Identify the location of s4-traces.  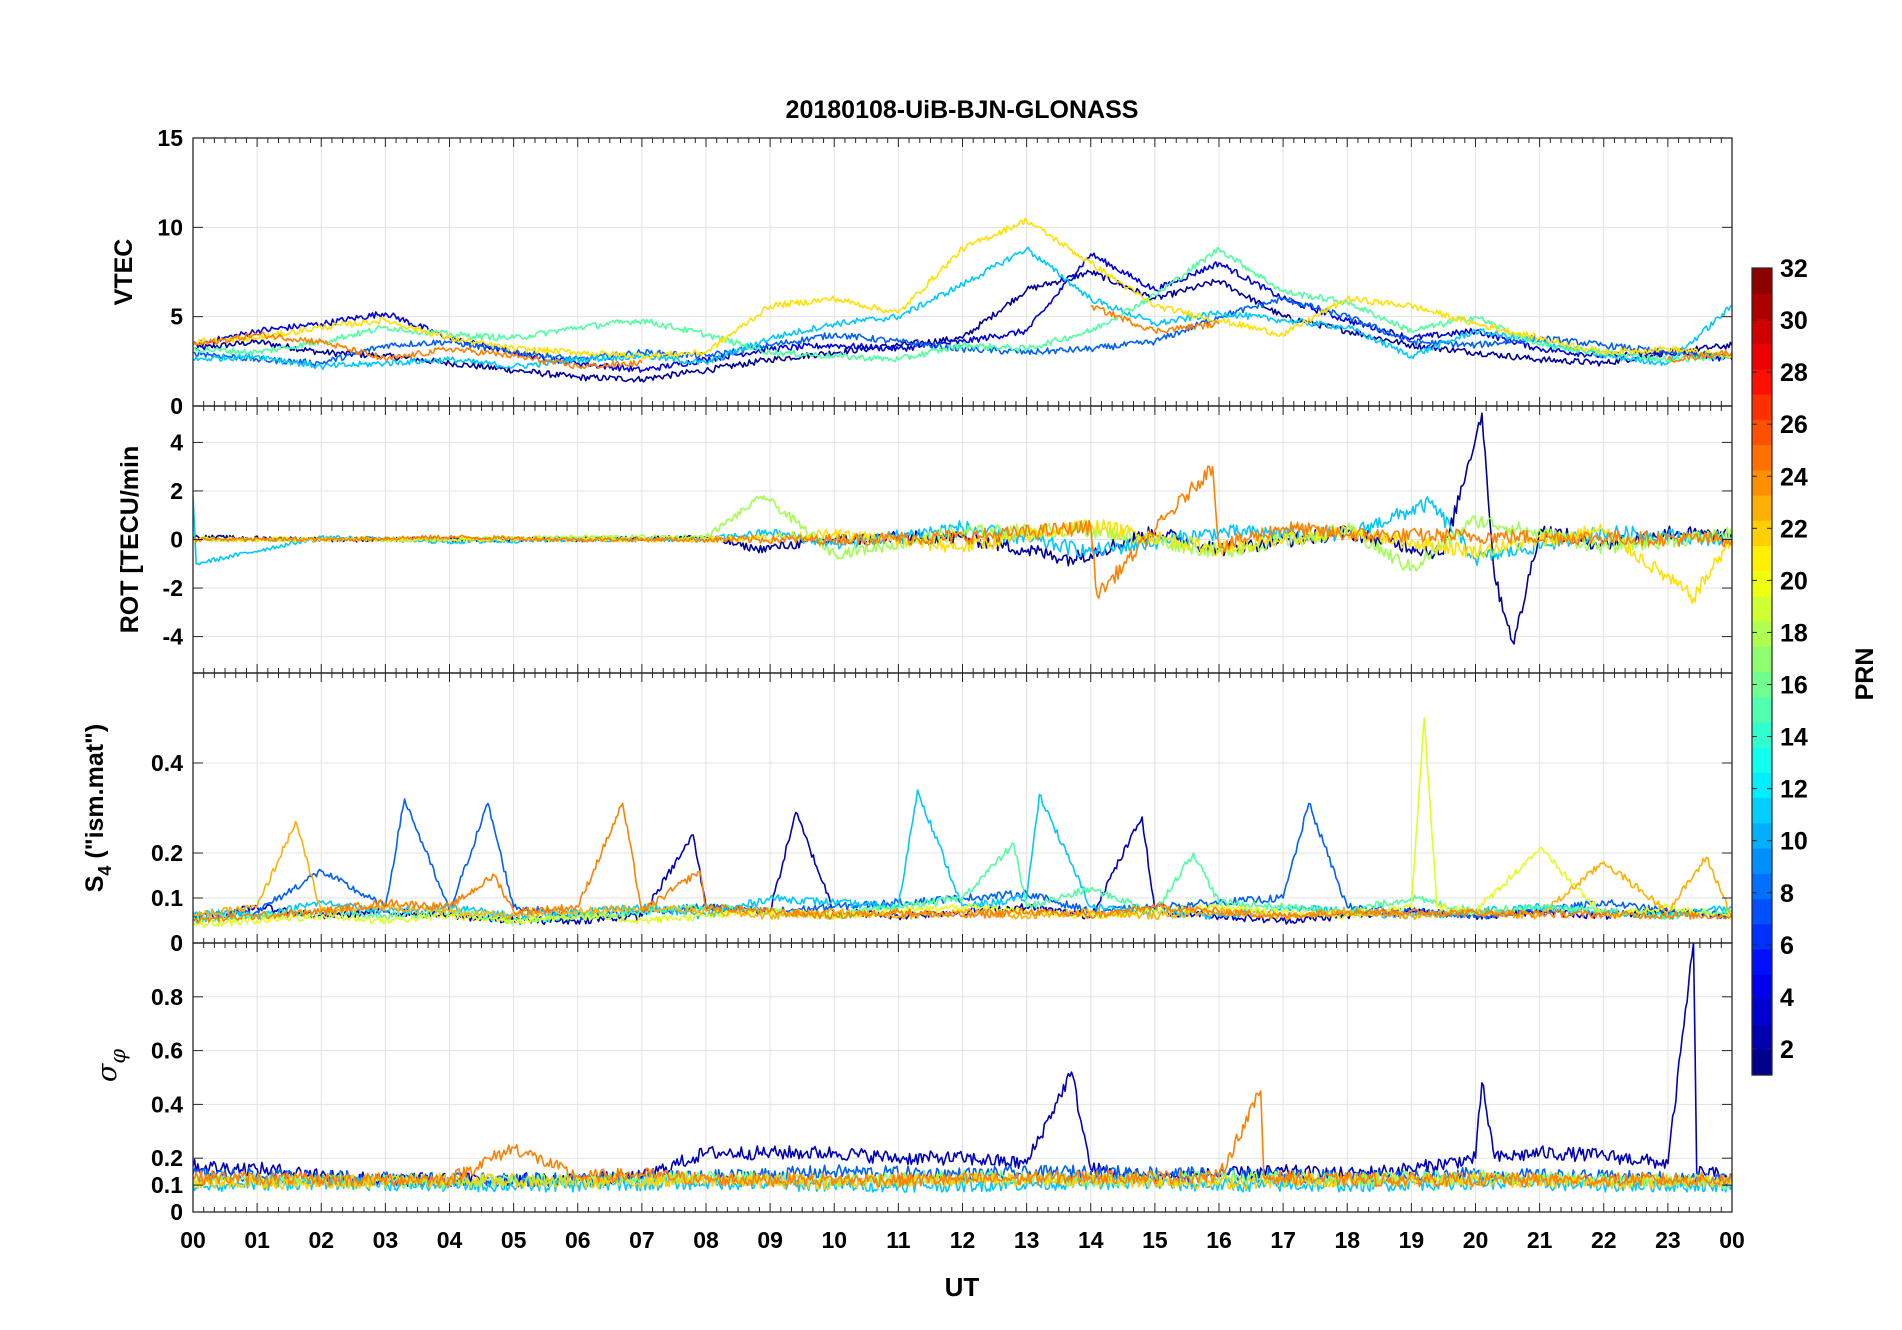
(962, 823).